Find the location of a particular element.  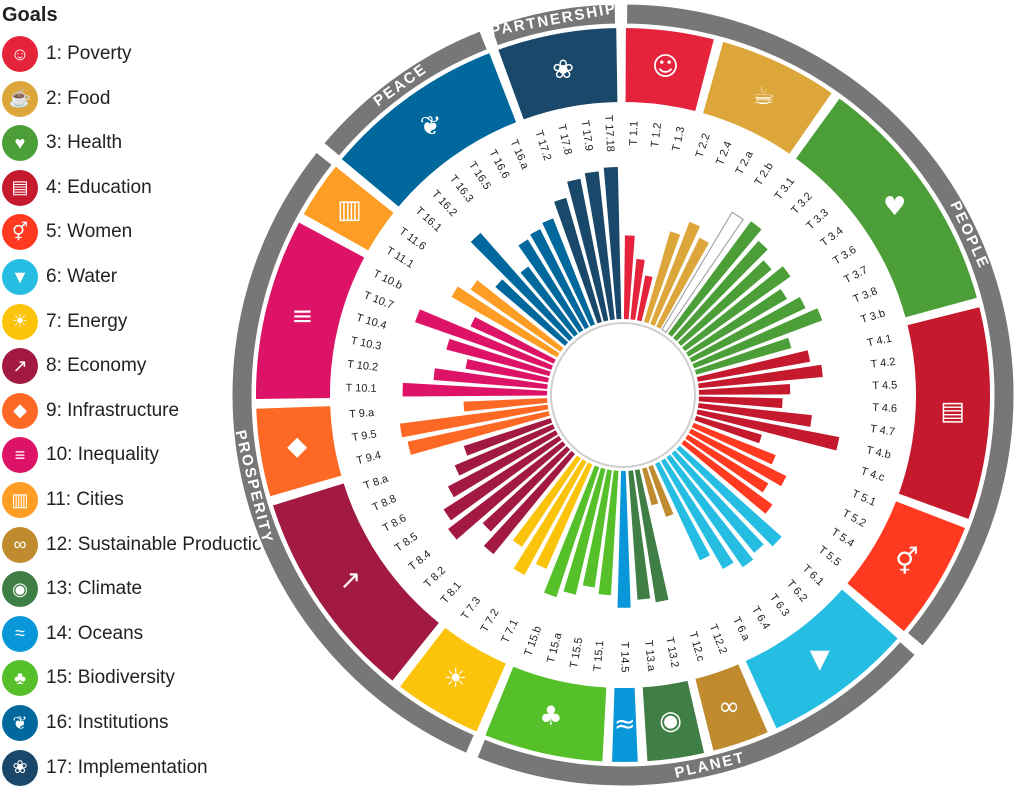

target-label: T 7.1 is located at coordinates (510, 632).